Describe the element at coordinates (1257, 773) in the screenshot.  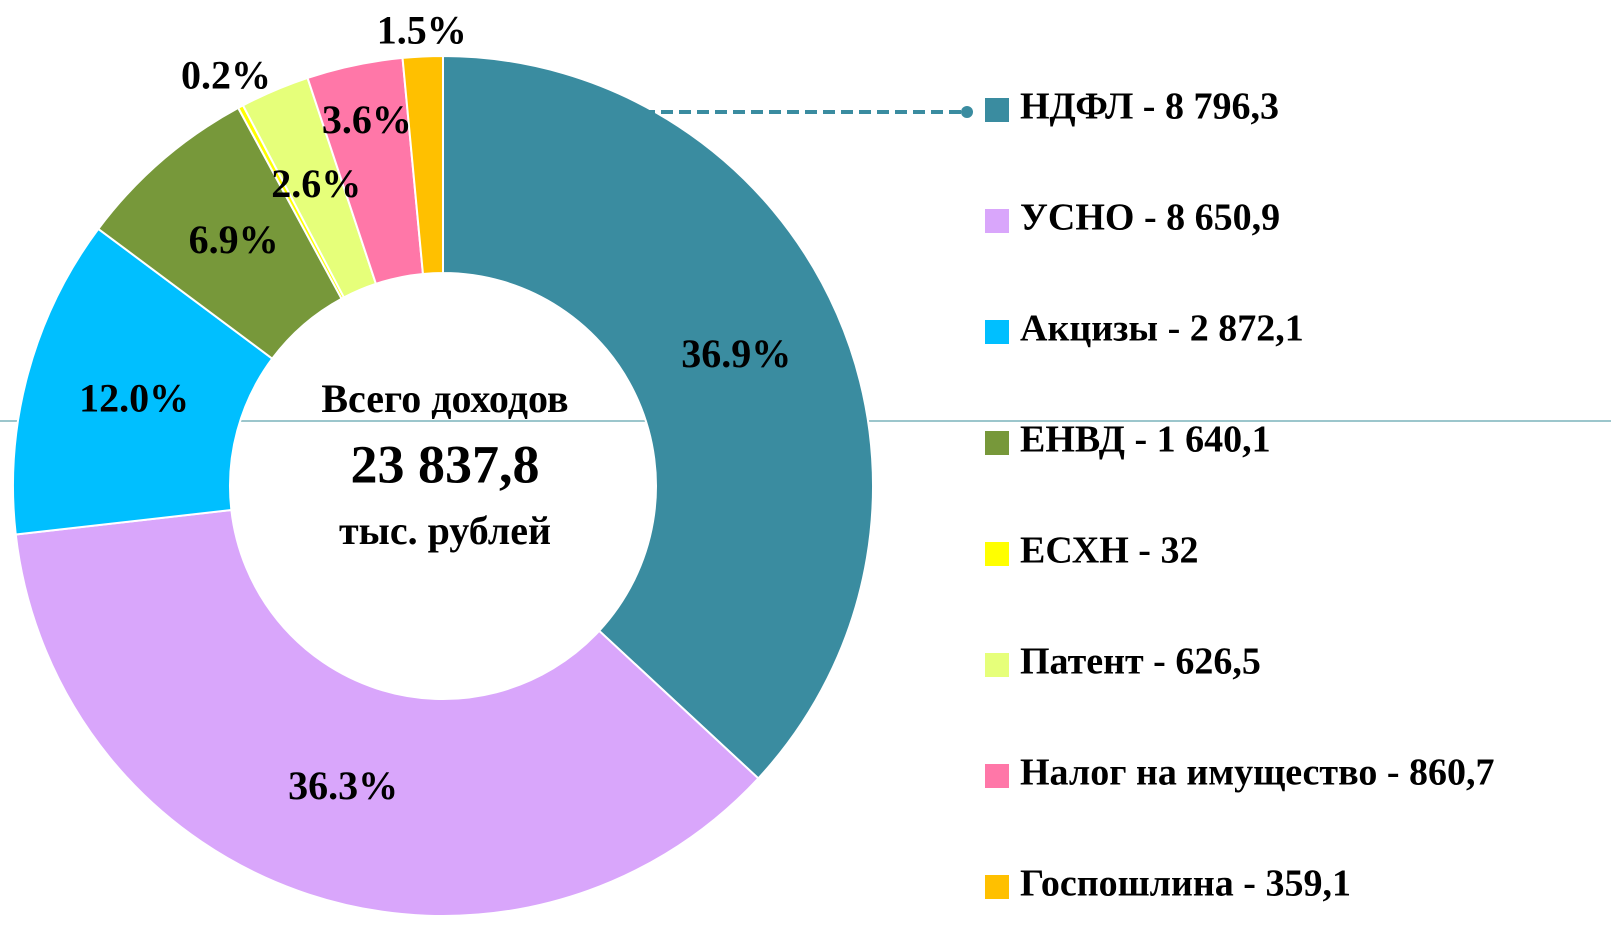
I see `legend-label: Налог на имущество - 860,7` at that location.